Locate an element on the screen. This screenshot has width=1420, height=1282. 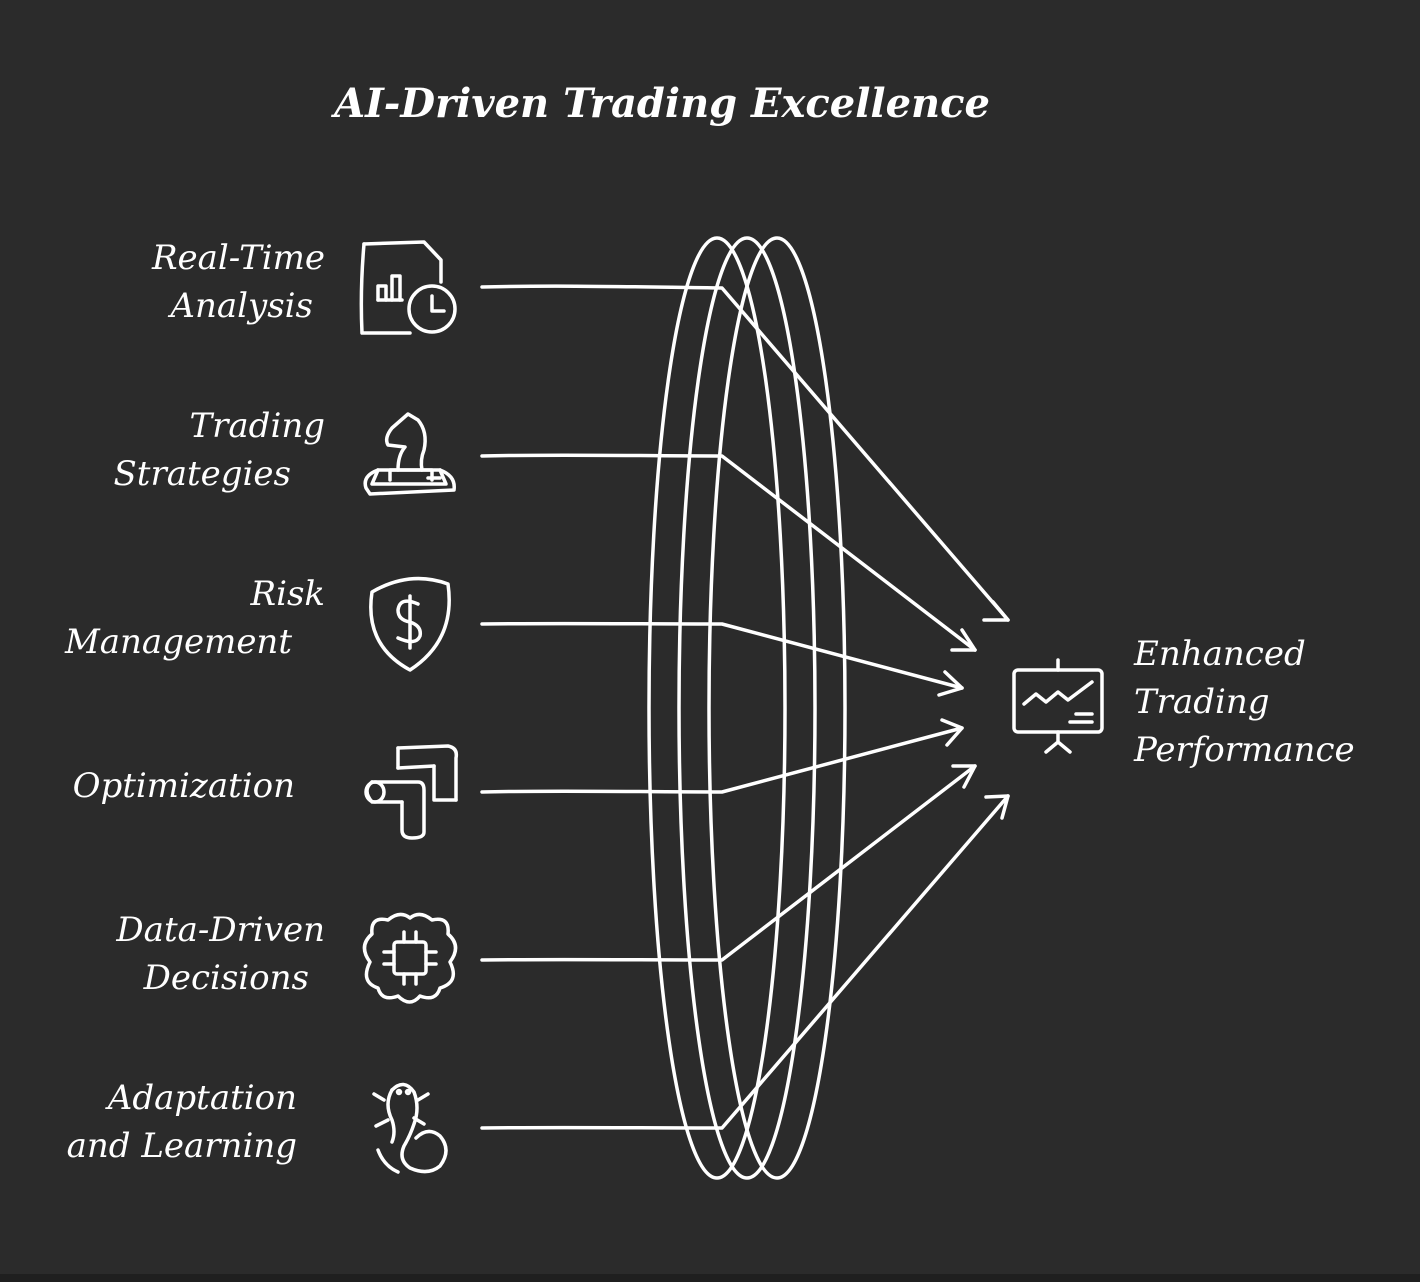
connector-data-driven-decisions is located at coordinates (728, 863).